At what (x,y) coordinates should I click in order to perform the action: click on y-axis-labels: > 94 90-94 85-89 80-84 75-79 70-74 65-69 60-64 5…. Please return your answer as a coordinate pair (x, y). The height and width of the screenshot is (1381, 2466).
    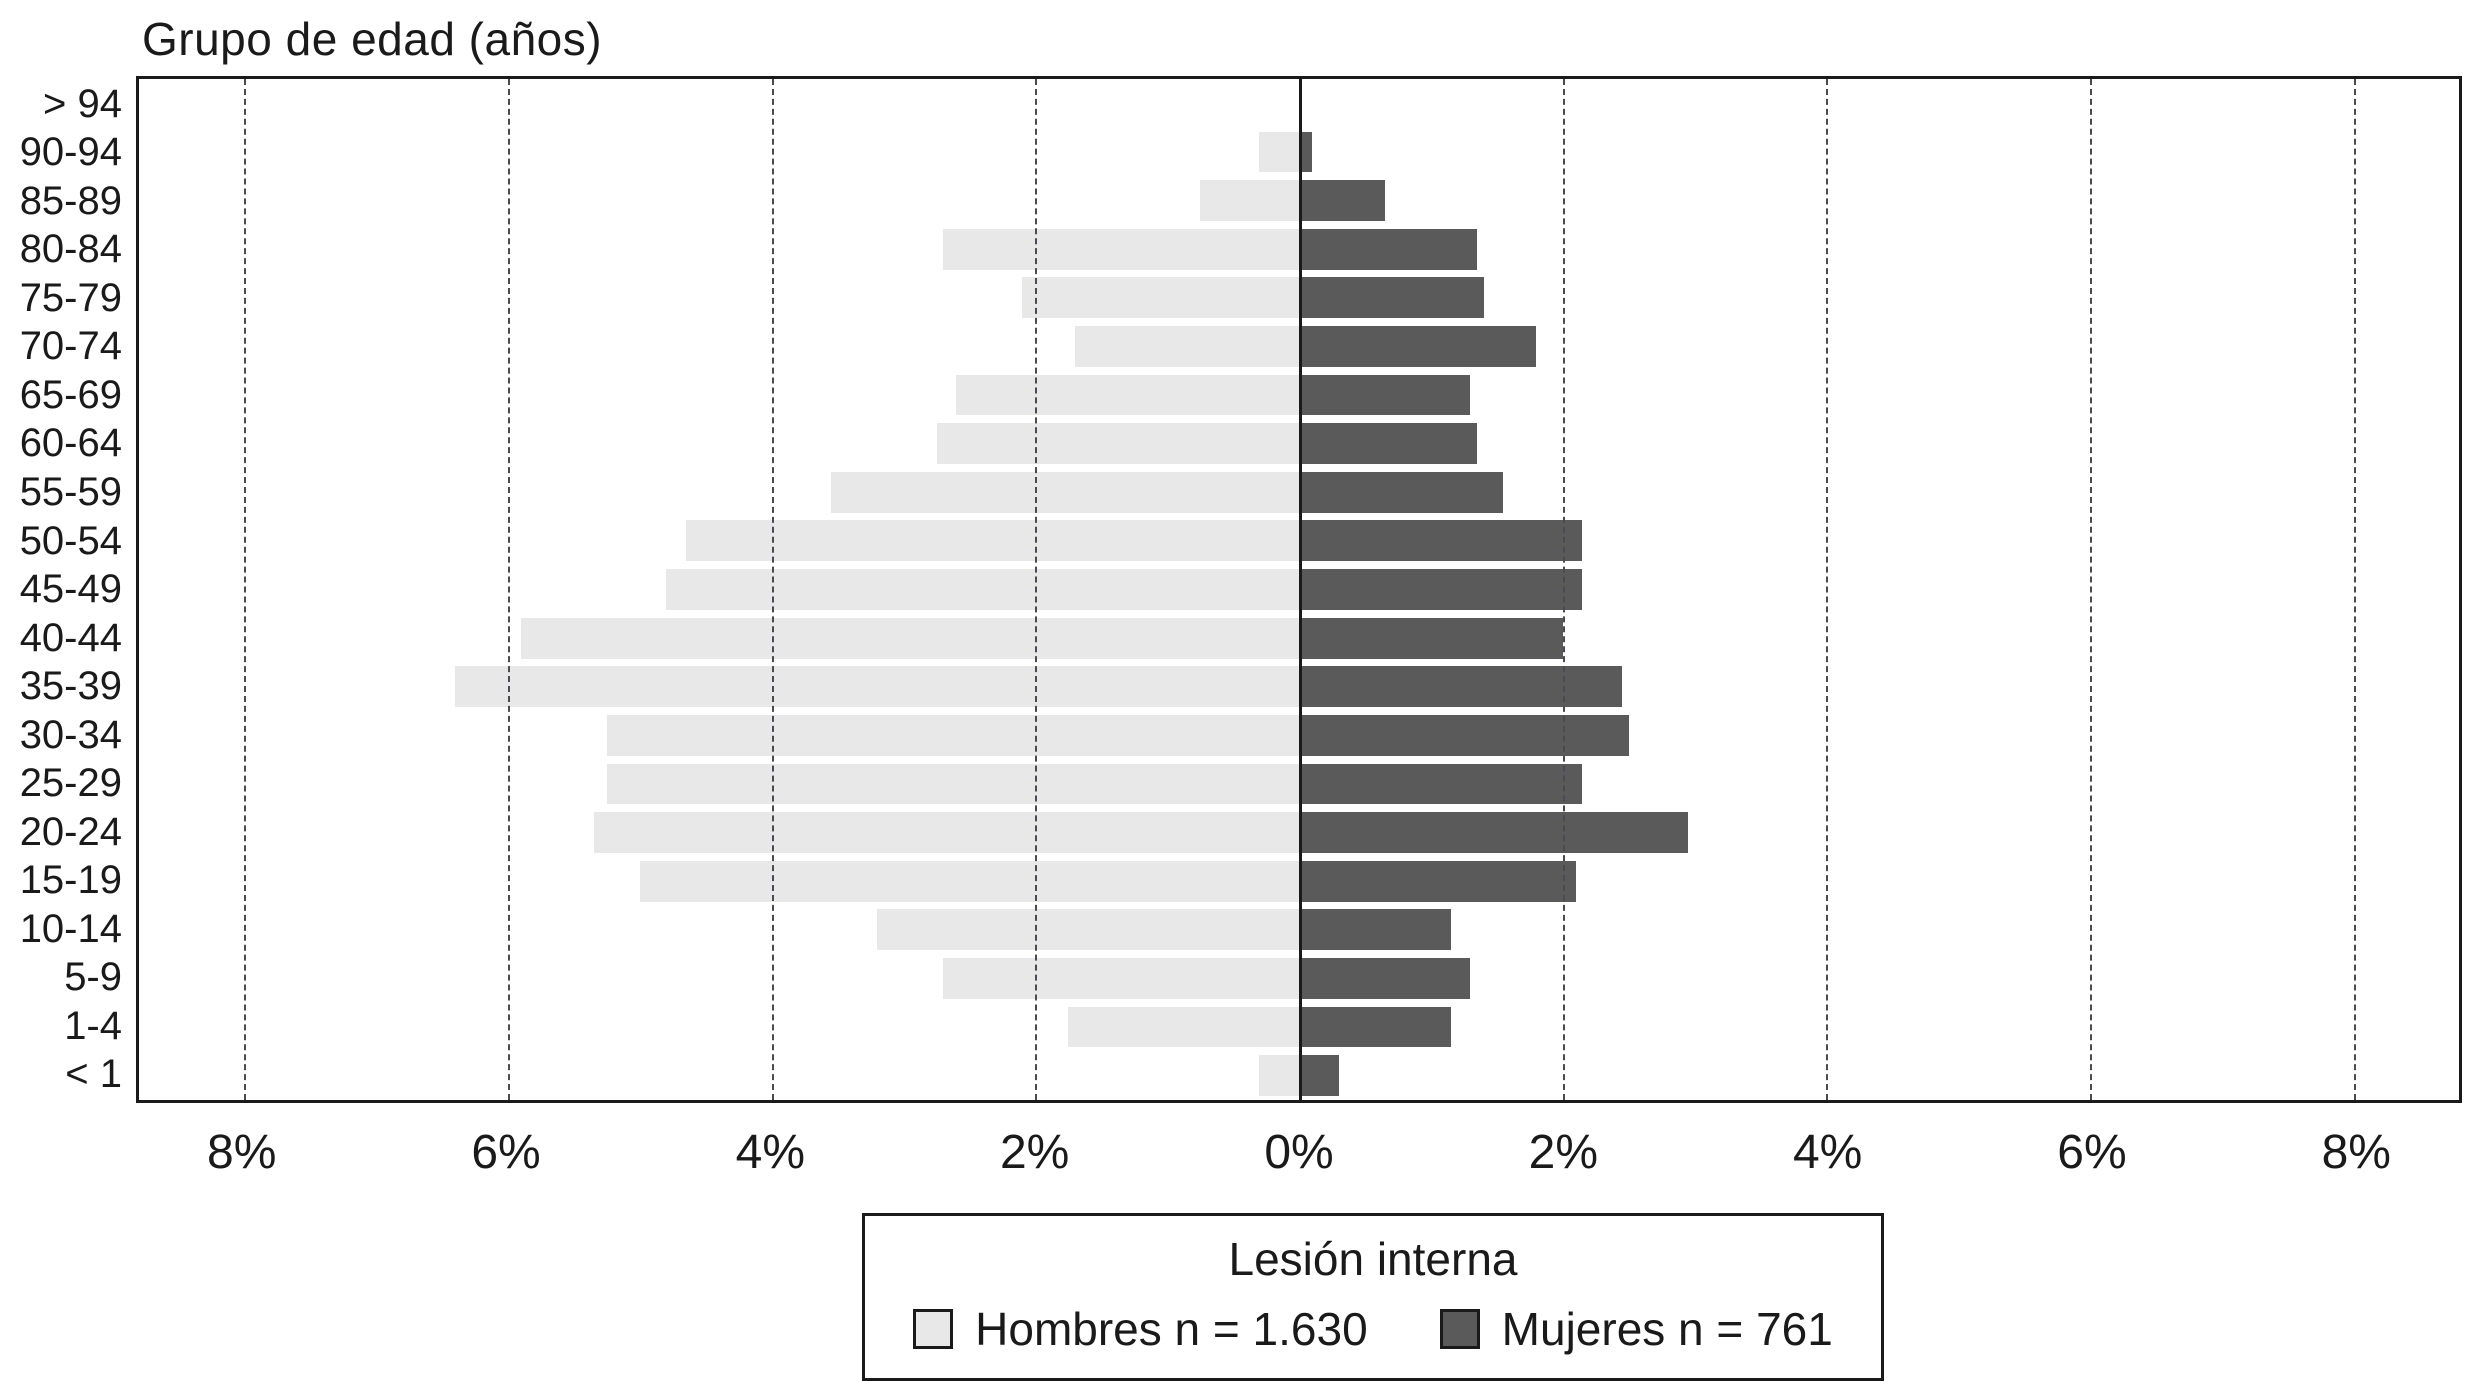
    Looking at the image, I should click on (68, 589).